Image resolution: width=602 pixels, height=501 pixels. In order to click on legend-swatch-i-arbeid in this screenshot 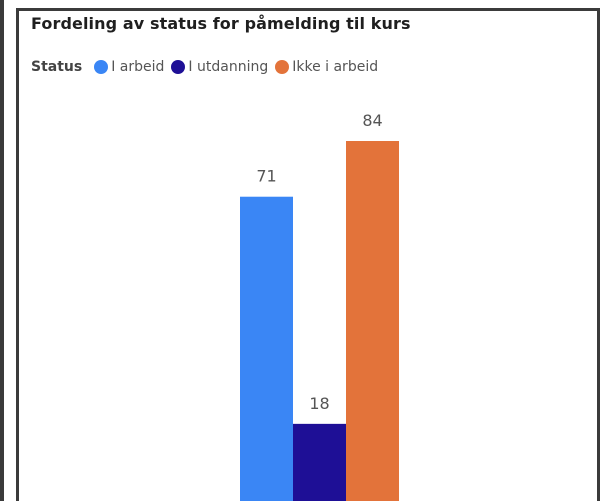, I will do `click(101, 67)`.